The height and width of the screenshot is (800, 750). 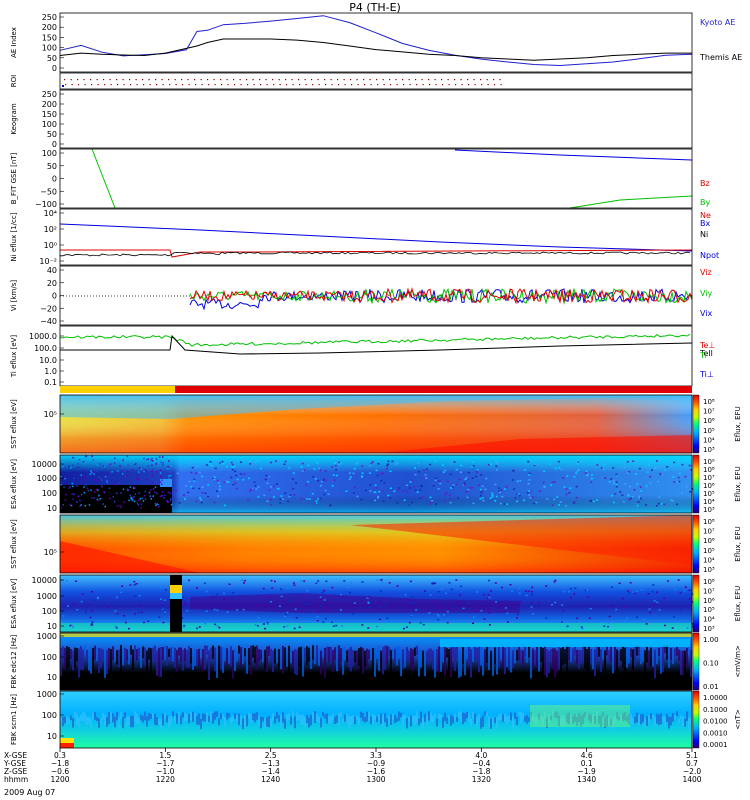 What do you see at coordinates (709, 402) in the screenshot?
I see `sst_e-colorbar-tick: 10⁸` at bounding box center [709, 402].